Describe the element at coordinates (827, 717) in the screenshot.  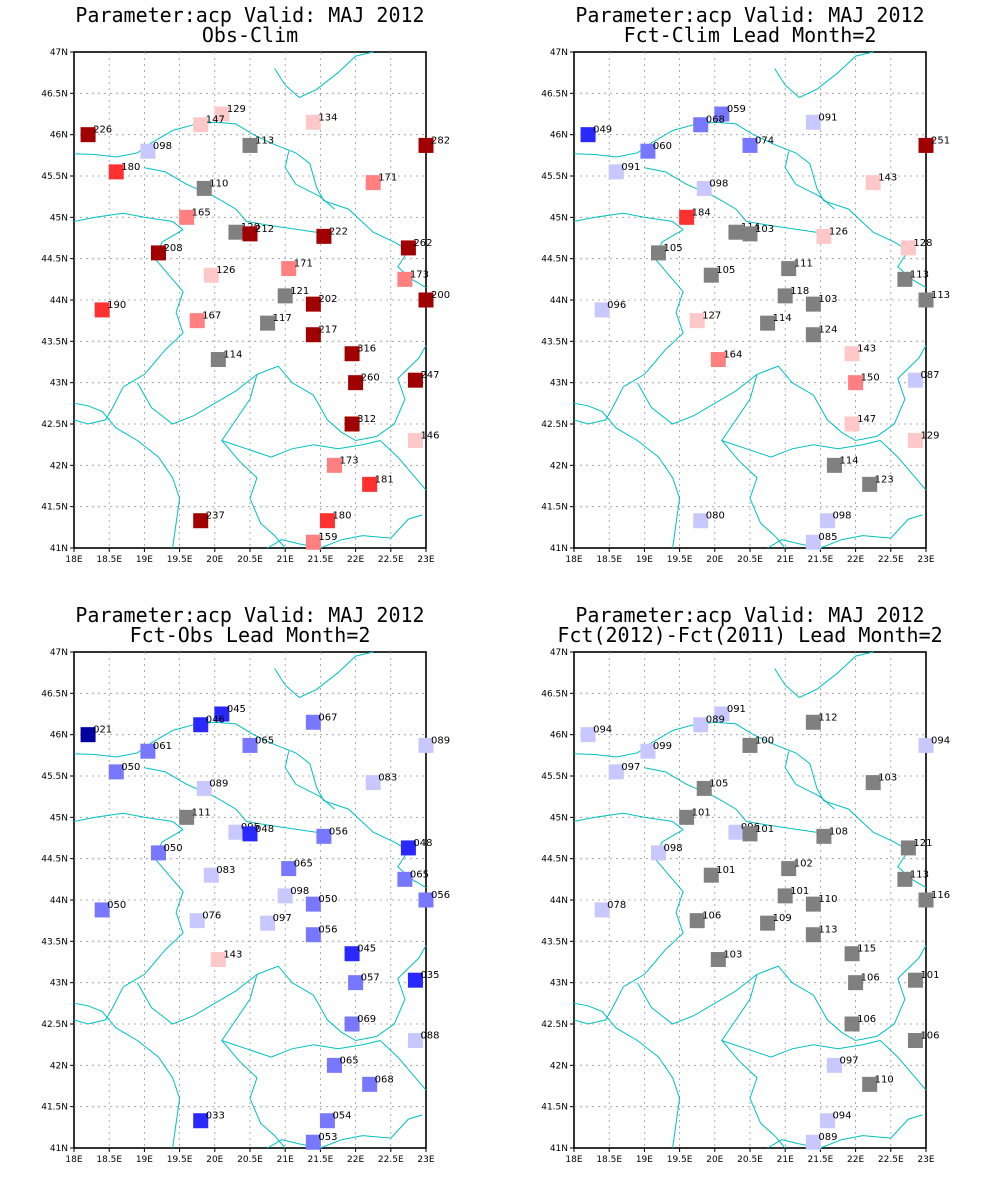
I see `station-value-label: 112` at that location.